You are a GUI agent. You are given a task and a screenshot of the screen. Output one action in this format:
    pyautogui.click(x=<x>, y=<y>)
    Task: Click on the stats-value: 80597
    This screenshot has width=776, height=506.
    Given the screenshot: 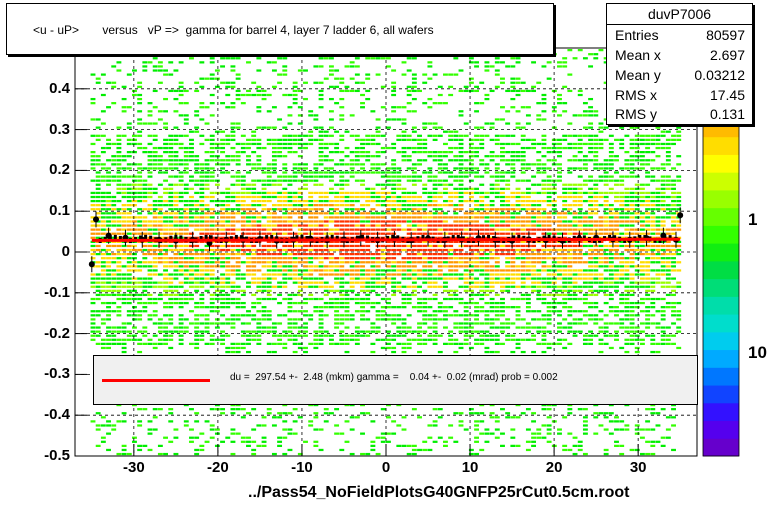 What is the action you would take?
    pyautogui.click(x=725, y=35)
    